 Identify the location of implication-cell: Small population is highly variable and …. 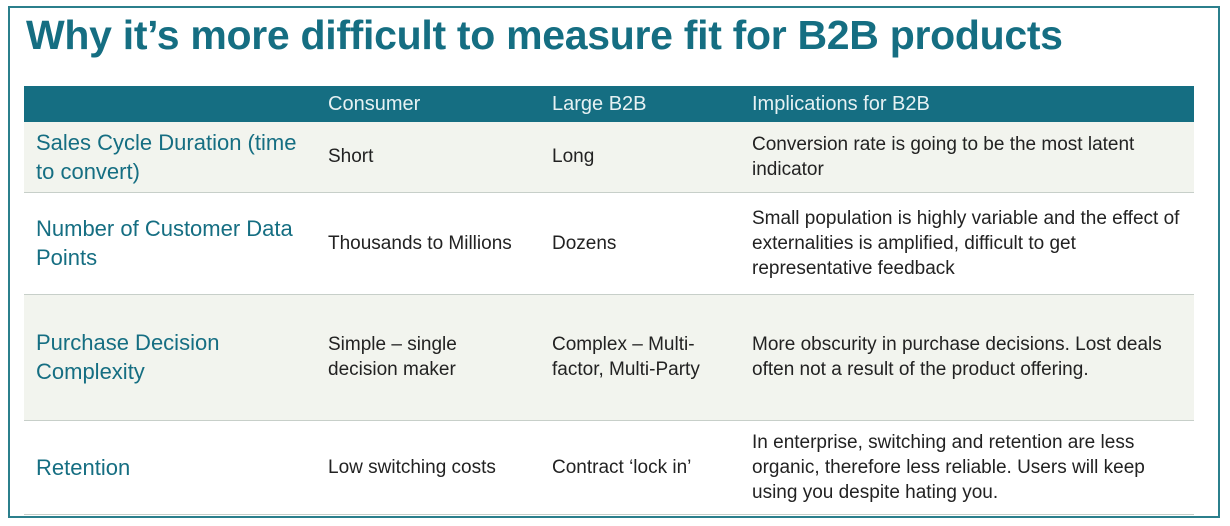
(967, 243).